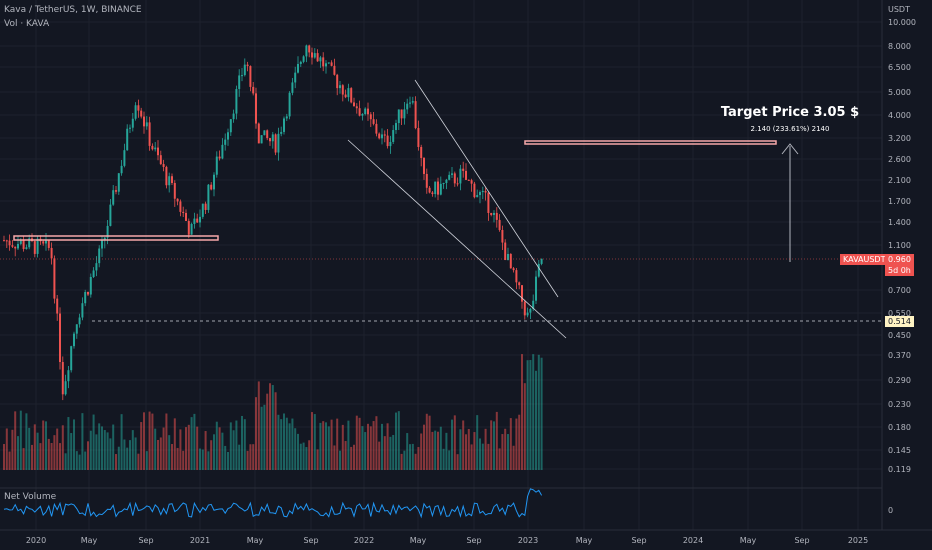 The width and height of the screenshot is (932, 550). Describe the element at coordinates (650, 142) in the screenshot. I see `target-box` at that location.